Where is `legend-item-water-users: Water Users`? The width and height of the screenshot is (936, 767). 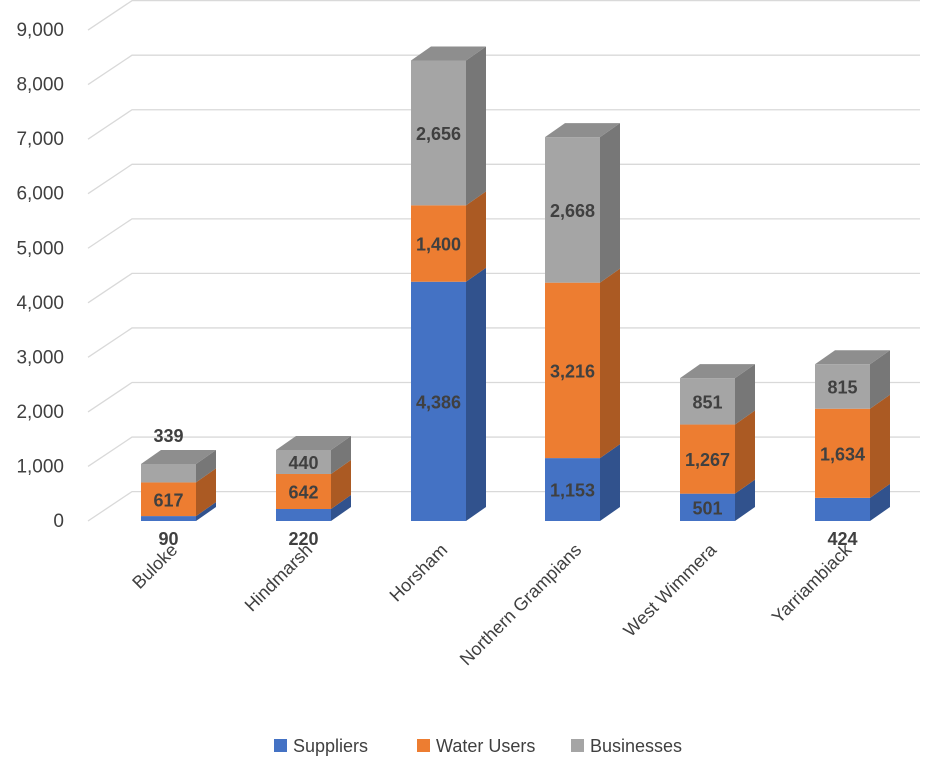
legend-item-water-users: Water Users is located at coordinates (476, 746).